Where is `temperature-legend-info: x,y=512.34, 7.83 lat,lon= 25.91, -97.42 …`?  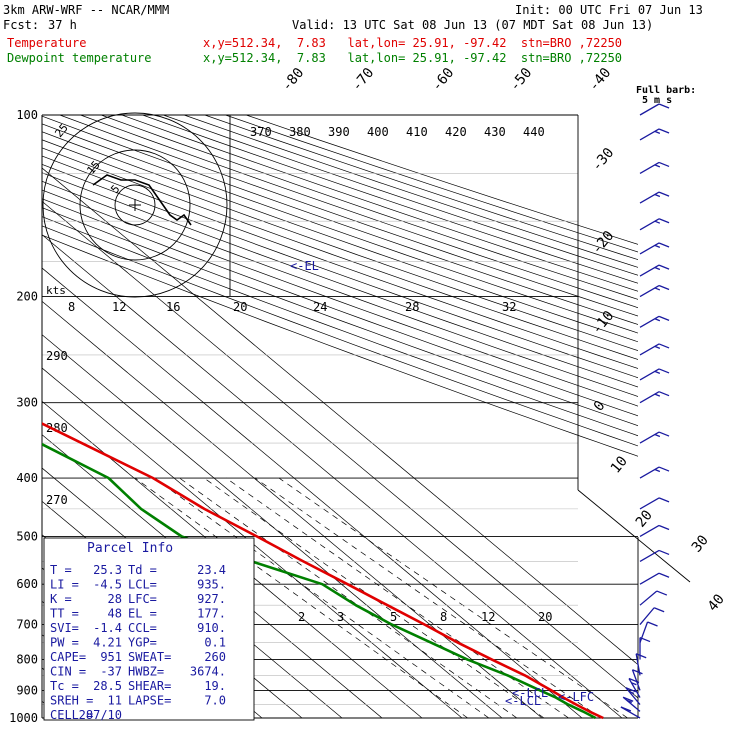 temperature-legend-info: x,y=512.34, 7.83 lat,lon= 25.91, -97.42 … is located at coordinates (413, 43).